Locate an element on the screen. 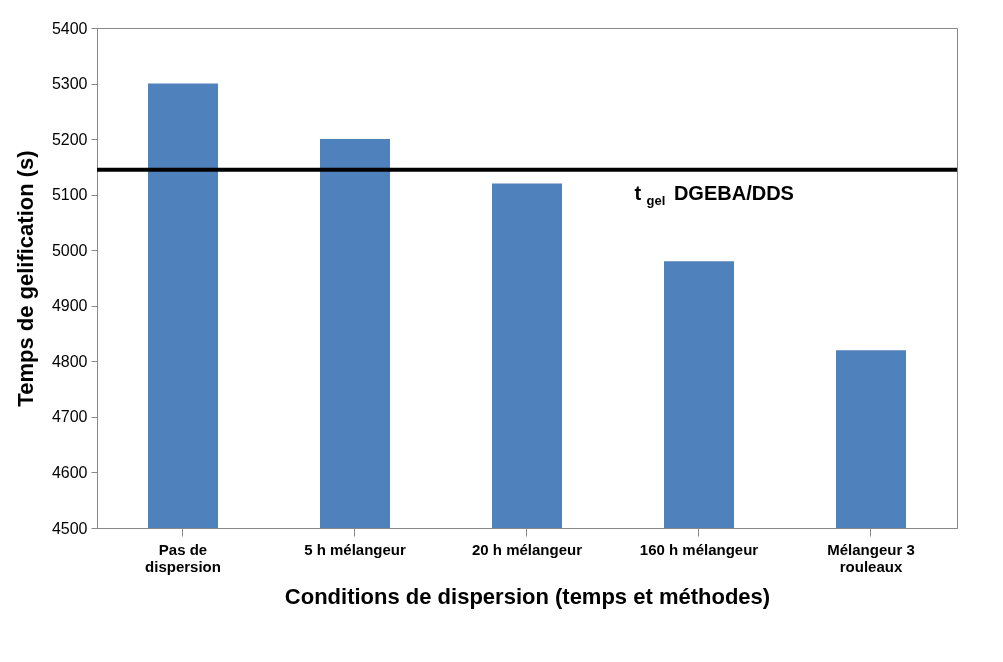  x-axis-title: Conditions de dispersion (temps et méthodes) is located at coordinates (527, 596).